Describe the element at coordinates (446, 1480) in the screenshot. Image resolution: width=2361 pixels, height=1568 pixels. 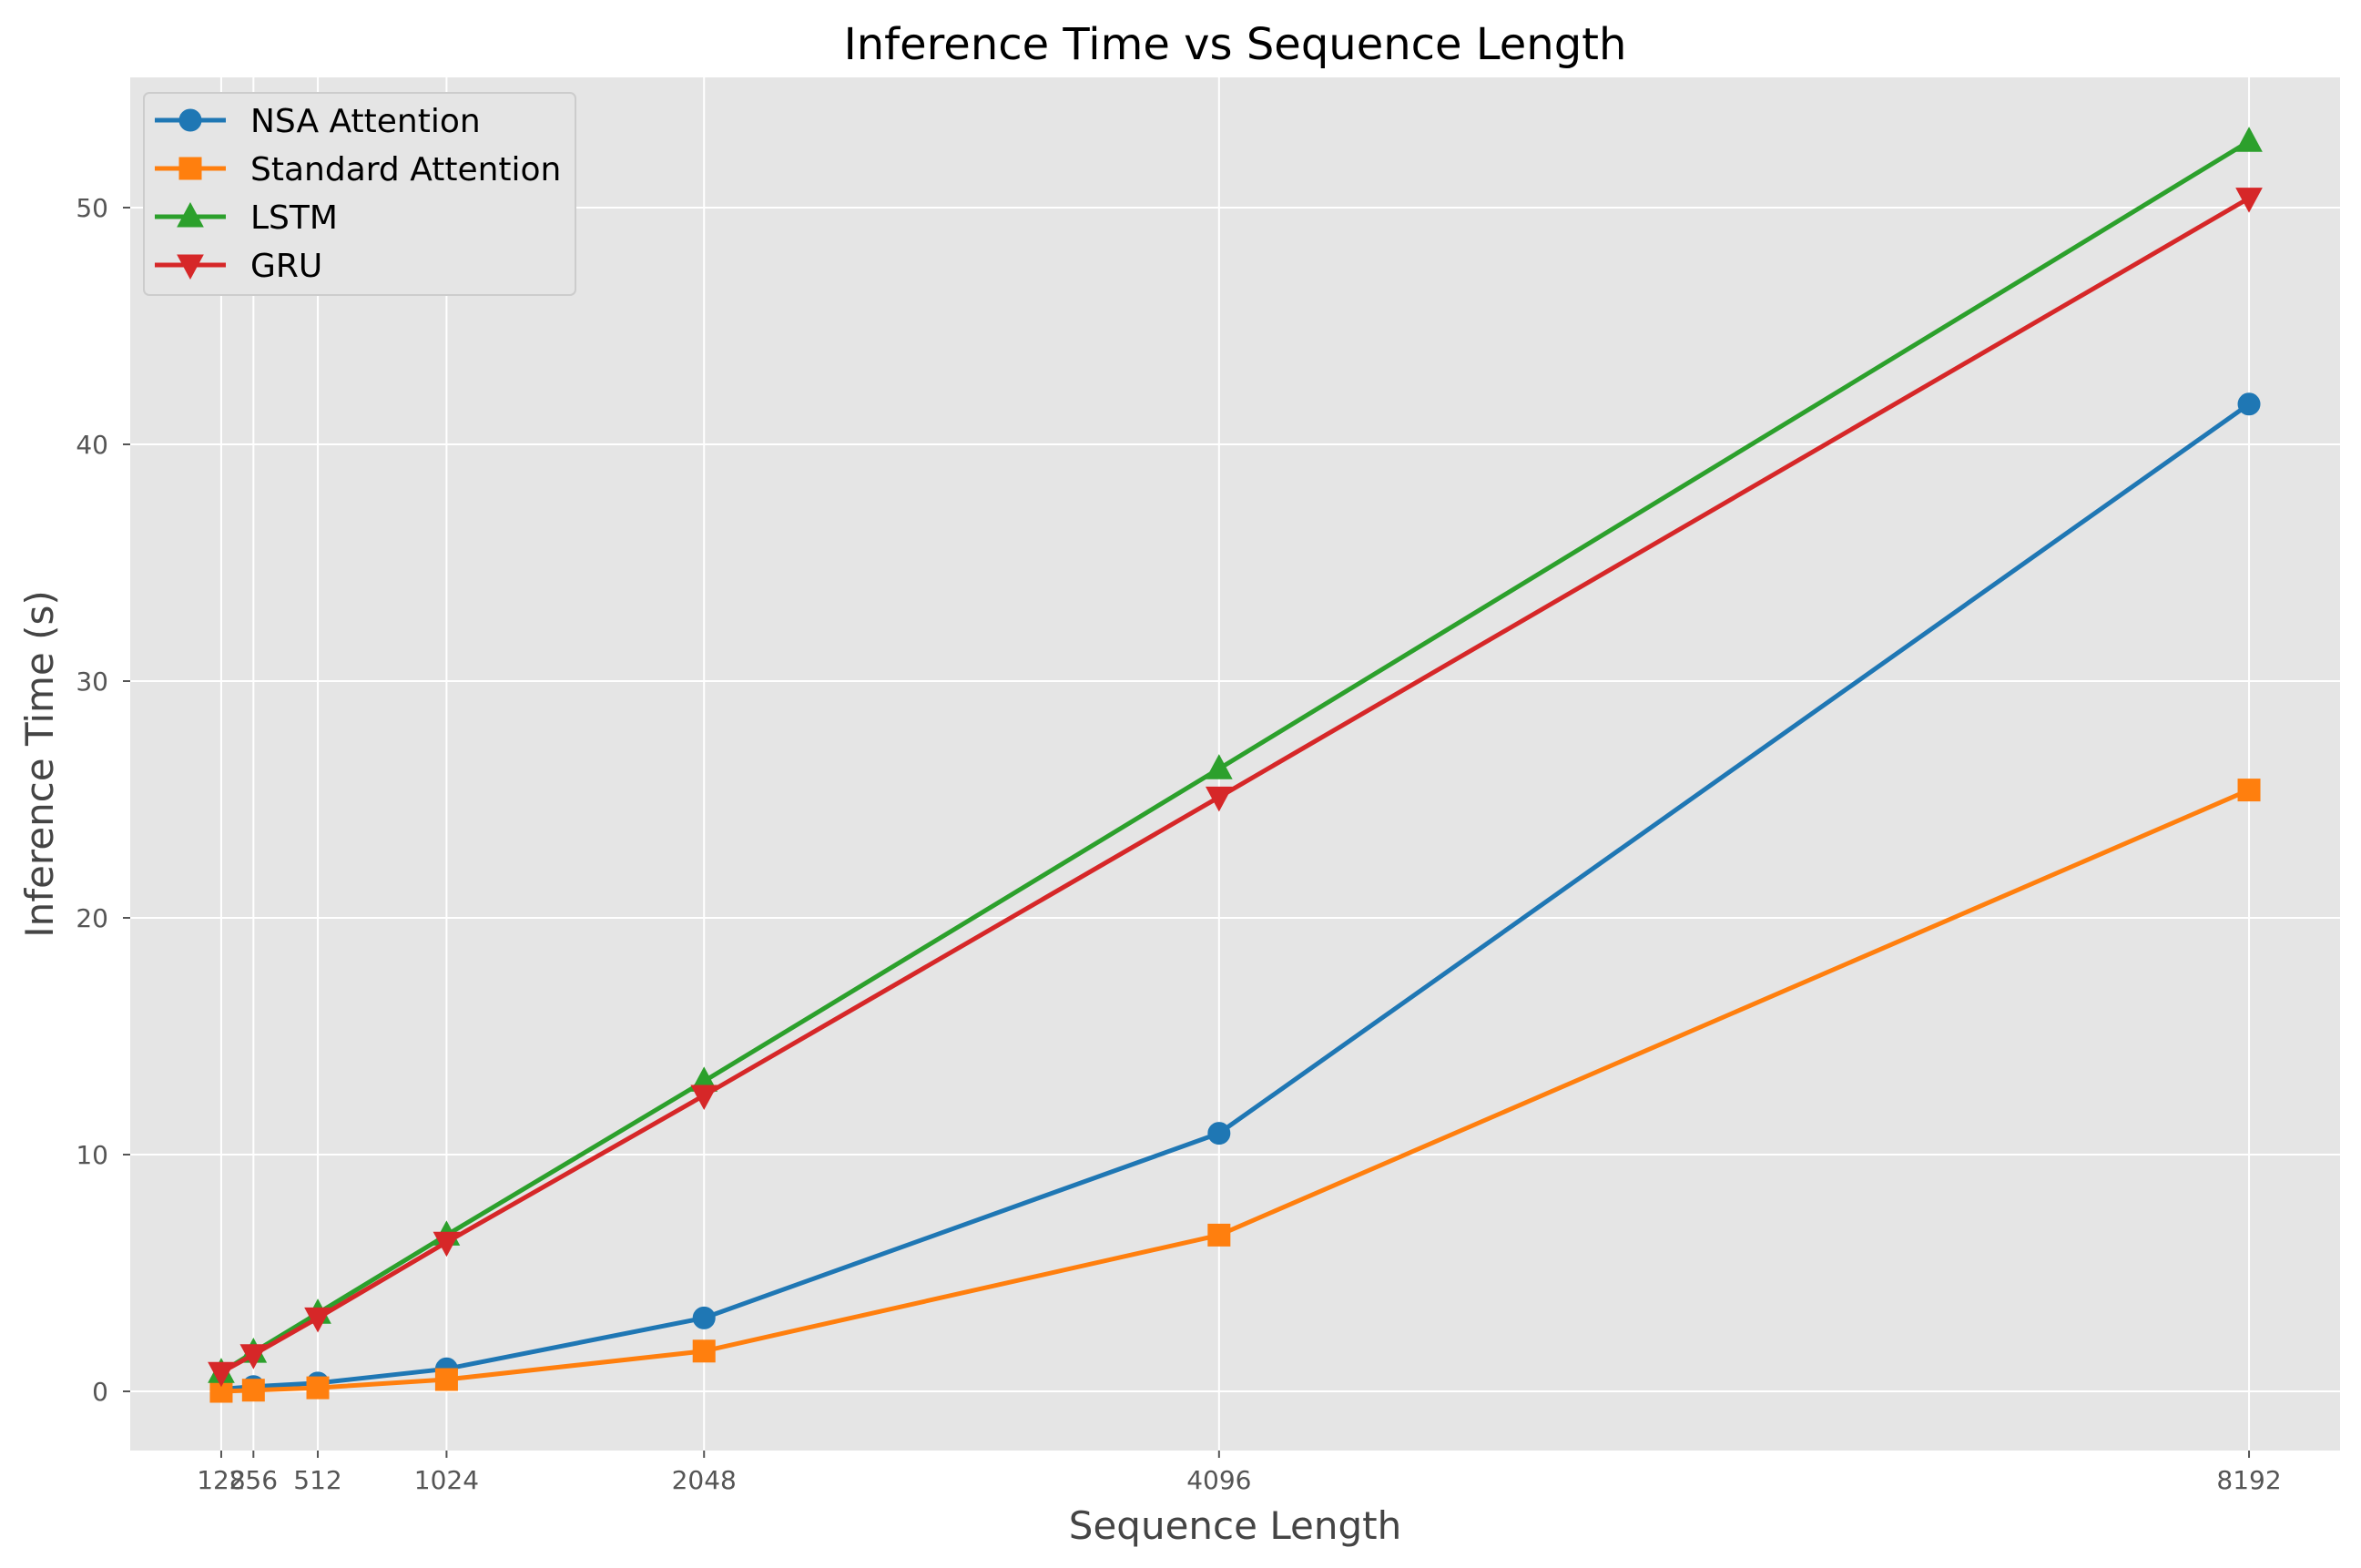
I see `x-tick-label: 1024` at that location.